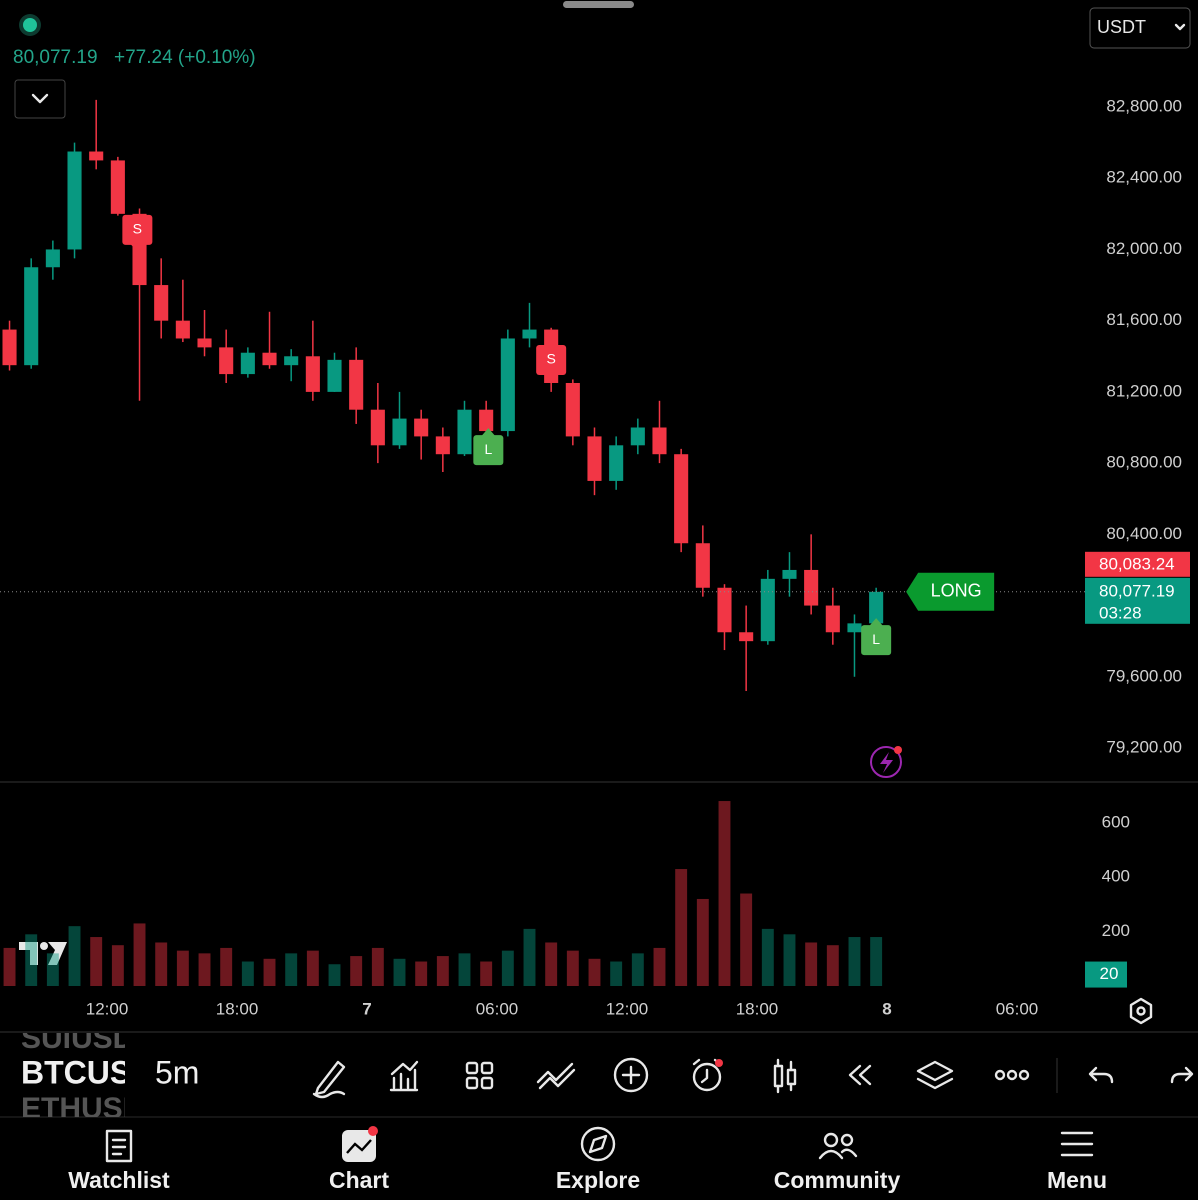 Image resolution: width=1198 pixels, height=1200 pixels. What do you see at coordinates (1144, 746) in the screenshot?
I see `y-tick-label: 79,200.00` at bounding box center [1144, 746].